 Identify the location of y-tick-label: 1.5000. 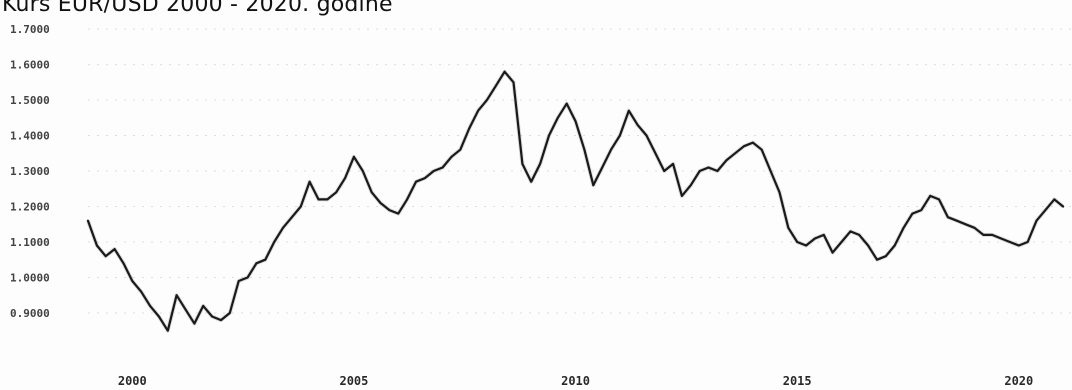
(30, 100).